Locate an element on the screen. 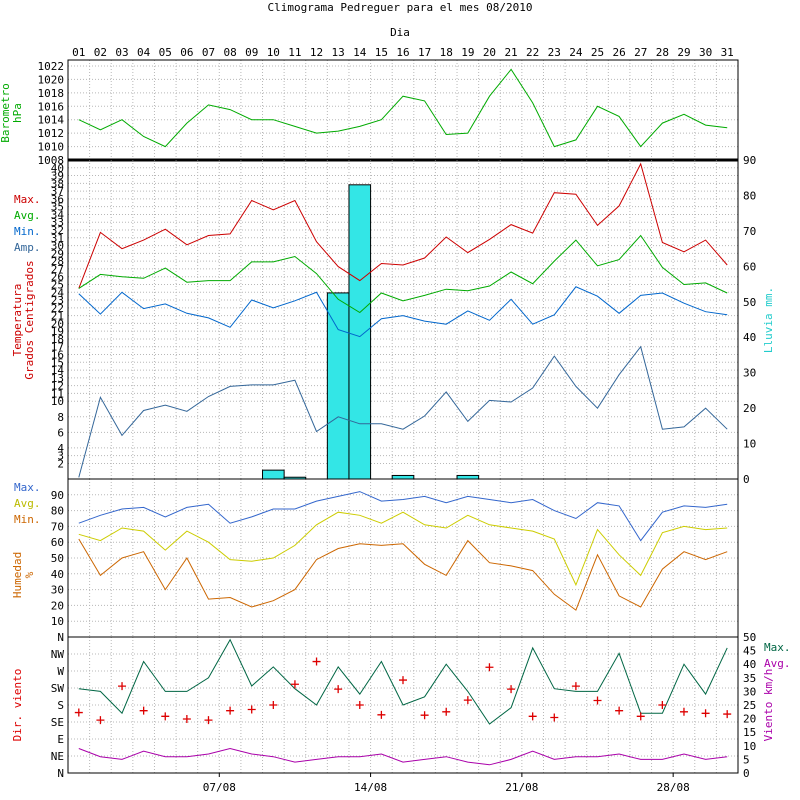 The height and width of the screenshot is (800, 800). day-label: 06 is located at coordinates (186, 52).